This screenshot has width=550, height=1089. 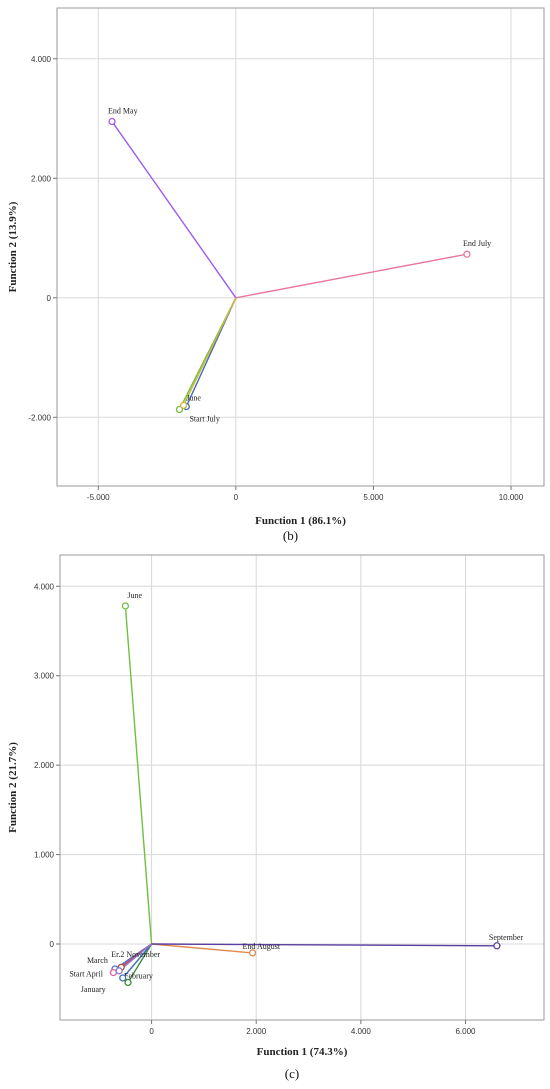 What do you see at coordinates (13, 246) in the screenshot?
I see `y-axis-title: Function 2 (13.9%)` at bounding box center [13, 246].